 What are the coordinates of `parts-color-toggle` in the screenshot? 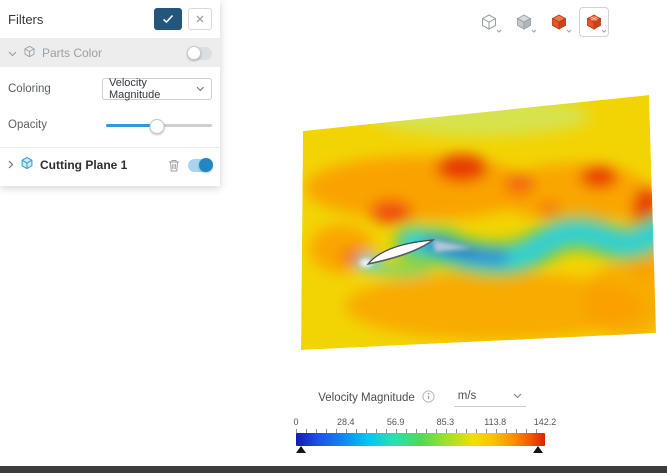 It's located at (199, 52).